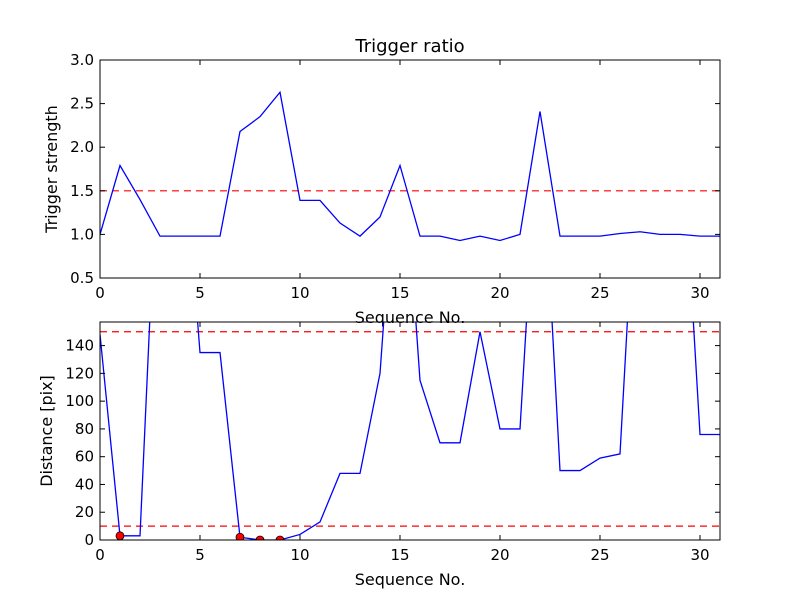 The width and height of the screenshot is (800, 600). Describe the element at coordinates (200, 555) in the screenshot. I see `bottom-xtick-label-1: 5` at that location.